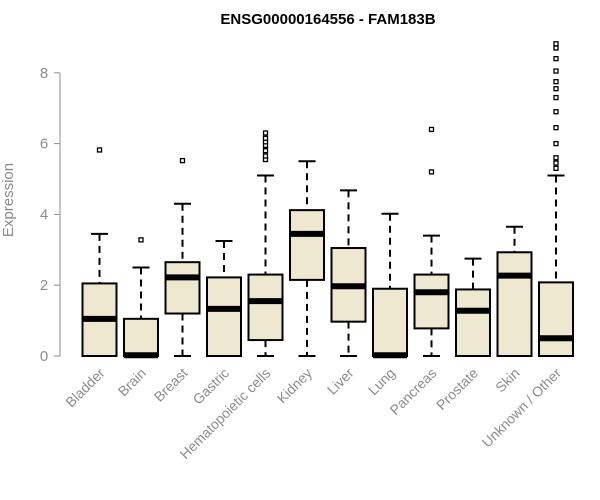  Describe the element at coordinates (340, 381) in the screenshot. I see `x-tick-label: Liver` at that location.